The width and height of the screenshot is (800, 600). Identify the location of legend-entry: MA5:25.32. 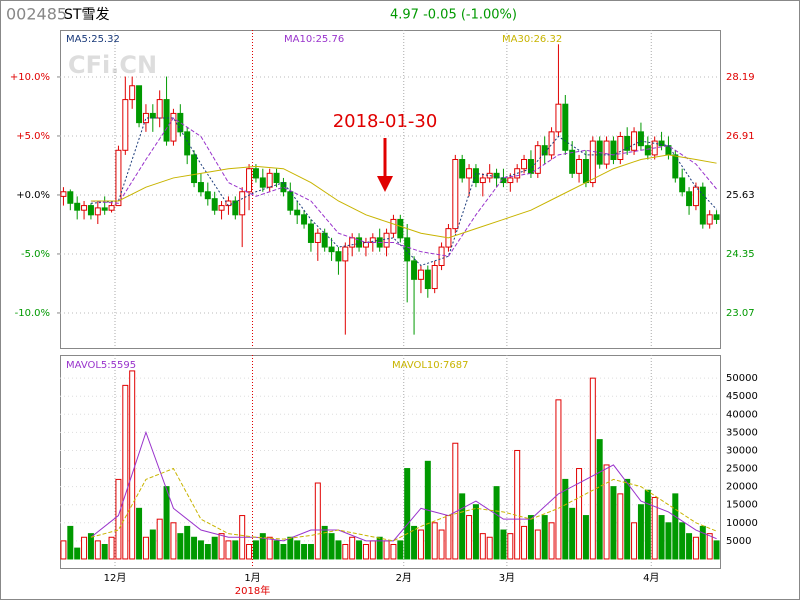
(93, 39).